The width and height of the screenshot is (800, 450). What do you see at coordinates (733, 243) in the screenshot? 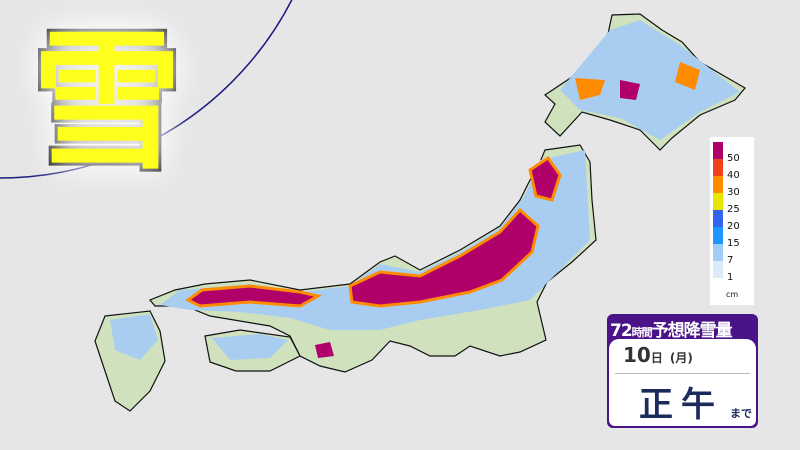
I see `legend-label: 15` at bounding box center [733, 243].